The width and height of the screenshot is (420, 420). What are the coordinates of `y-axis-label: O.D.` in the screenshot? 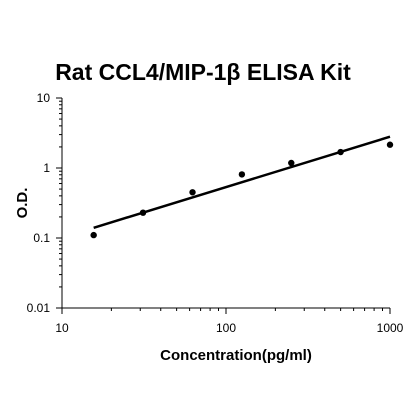 It's located at (22, 203).